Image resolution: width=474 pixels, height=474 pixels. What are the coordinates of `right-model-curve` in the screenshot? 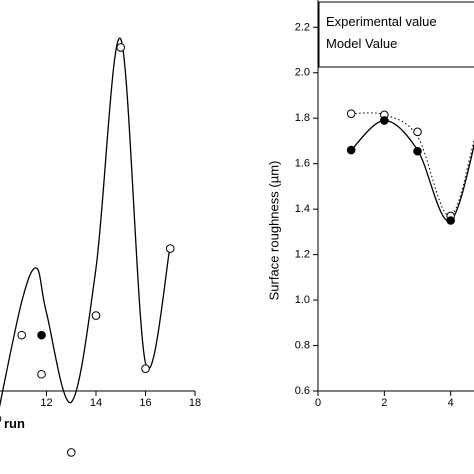 It's located at (412, 164).